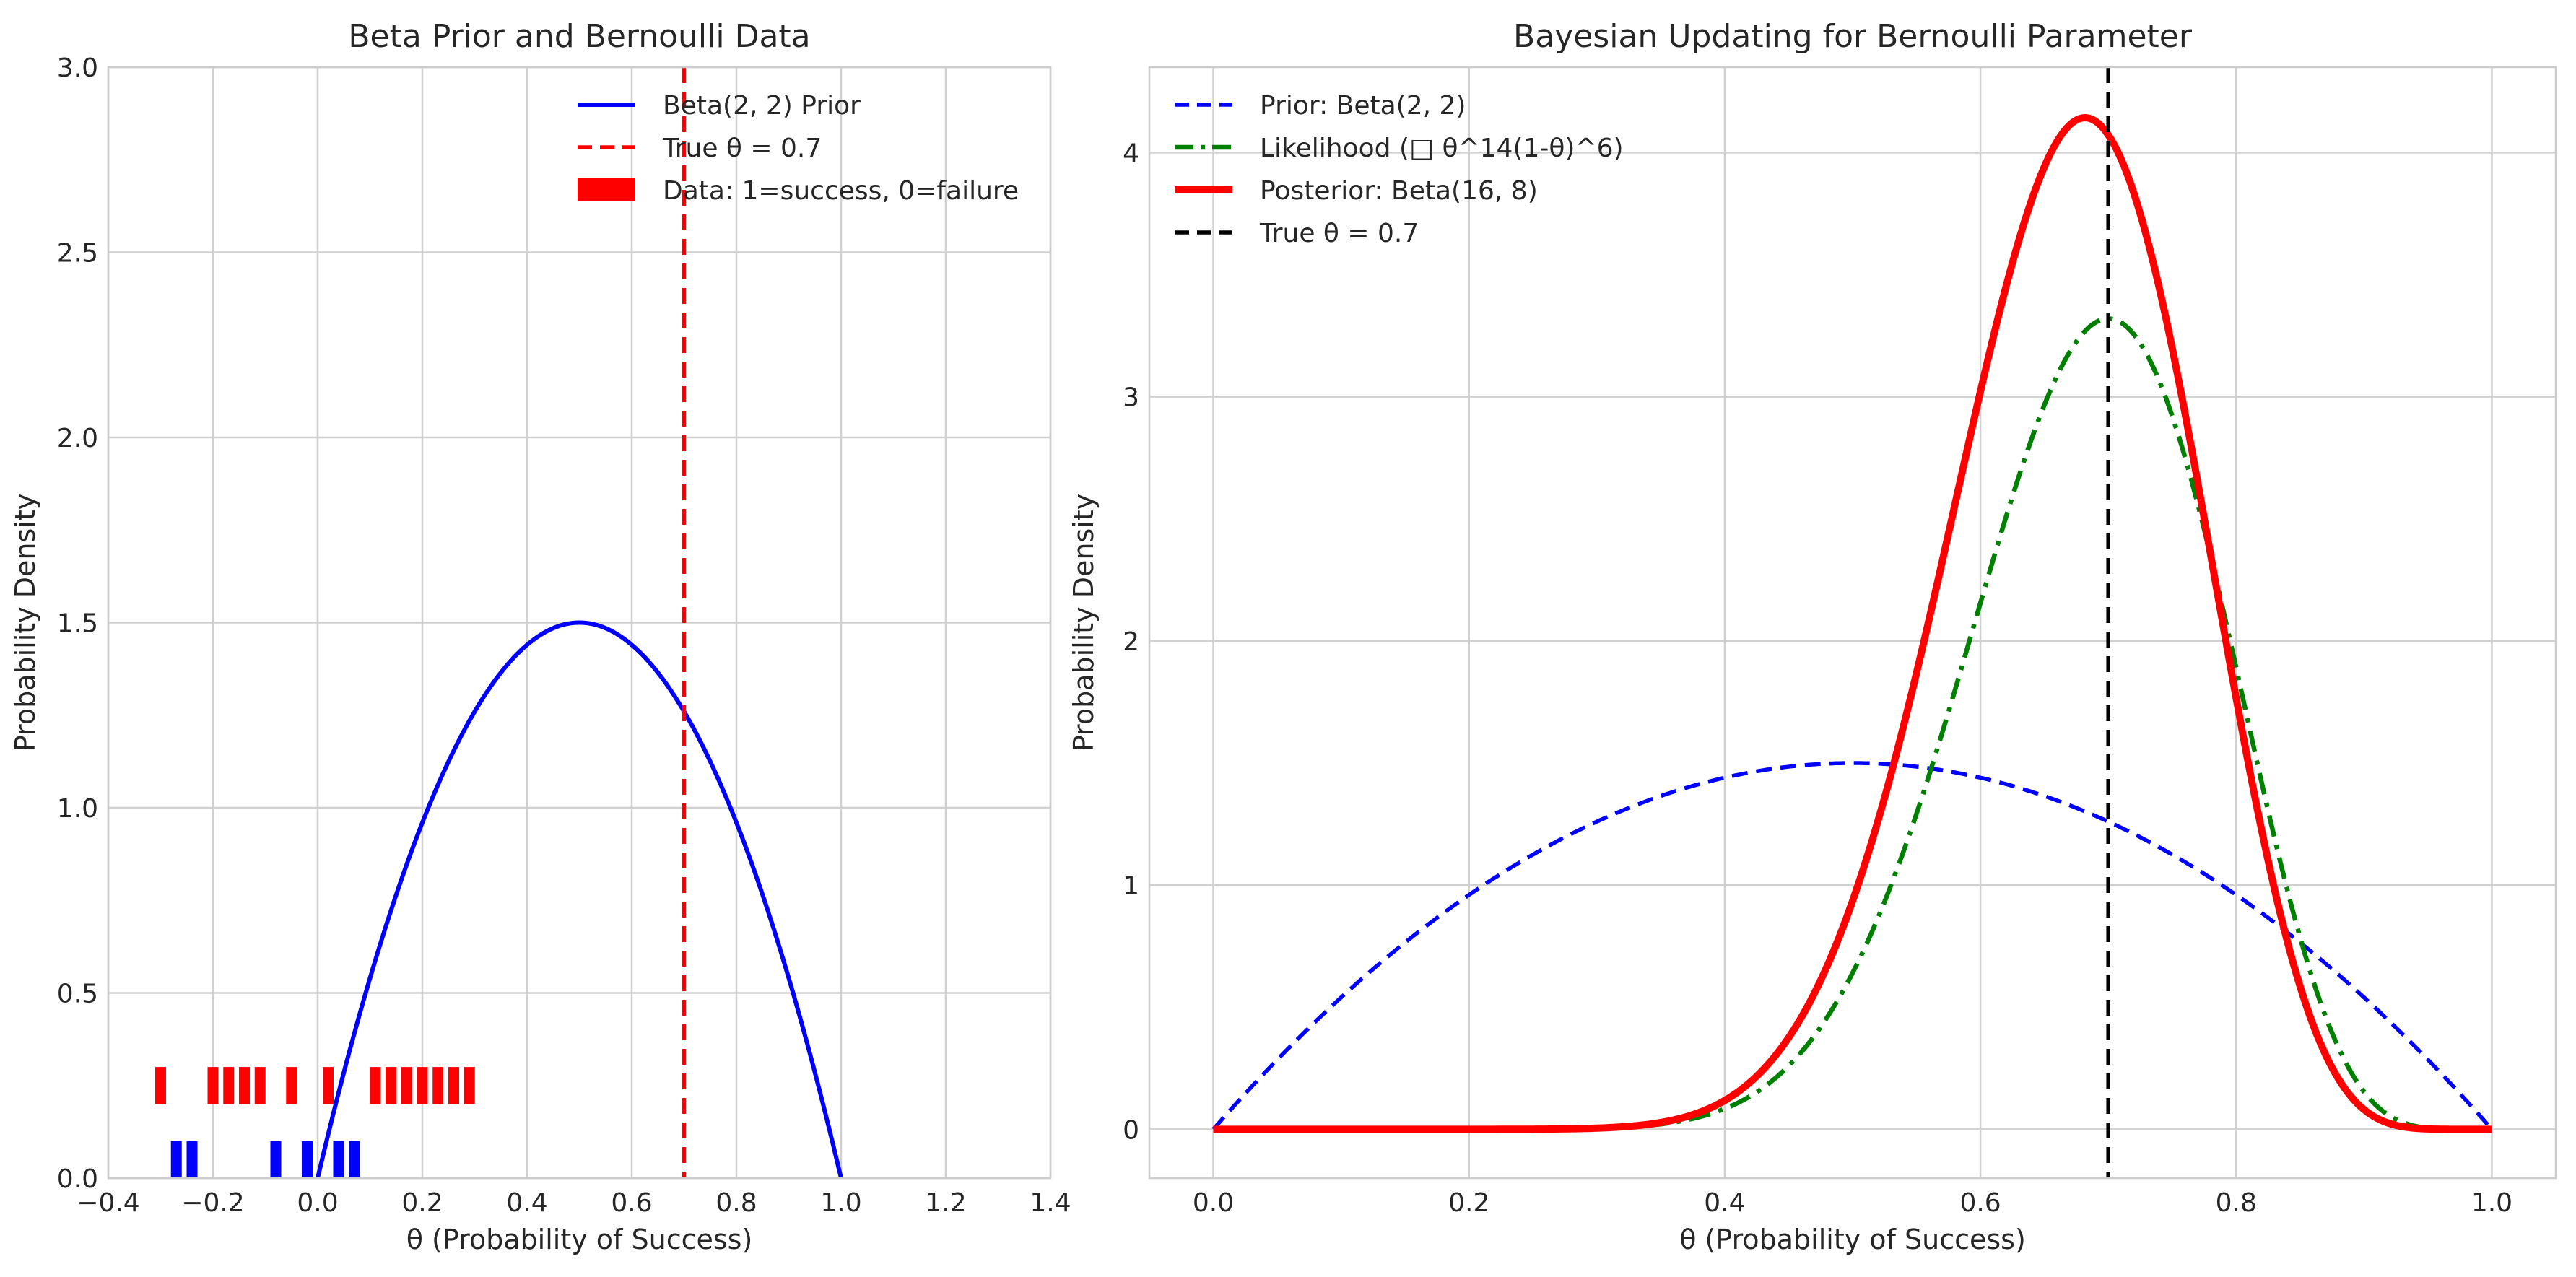 The image size is (2576, 1277). I want to click on left-chart-y-ticks: 0.0 0.5 1.0 1.5 2.0 2.5 3.0, so click(77, 623).